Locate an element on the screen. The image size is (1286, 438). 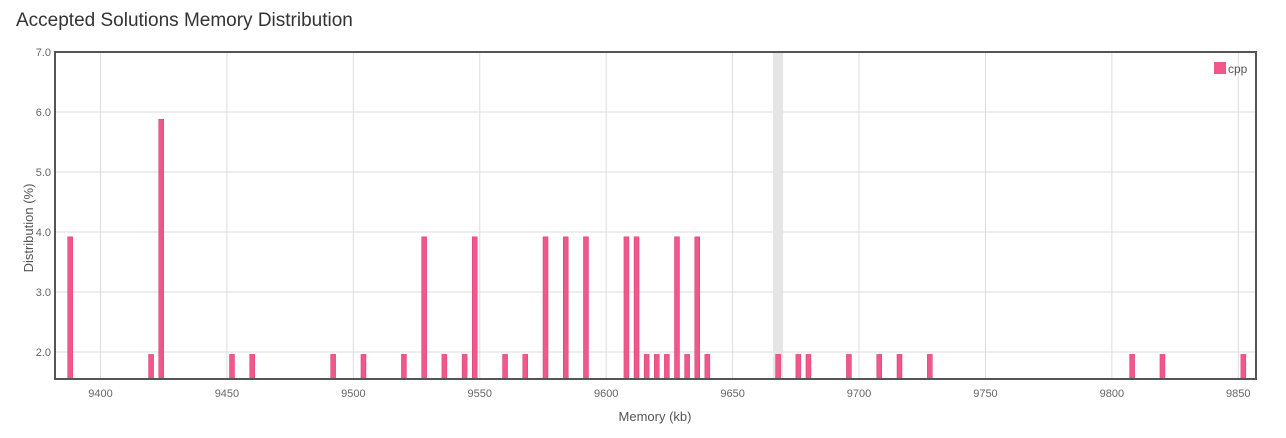
hover-highlight is located at coordinates (778, 215).